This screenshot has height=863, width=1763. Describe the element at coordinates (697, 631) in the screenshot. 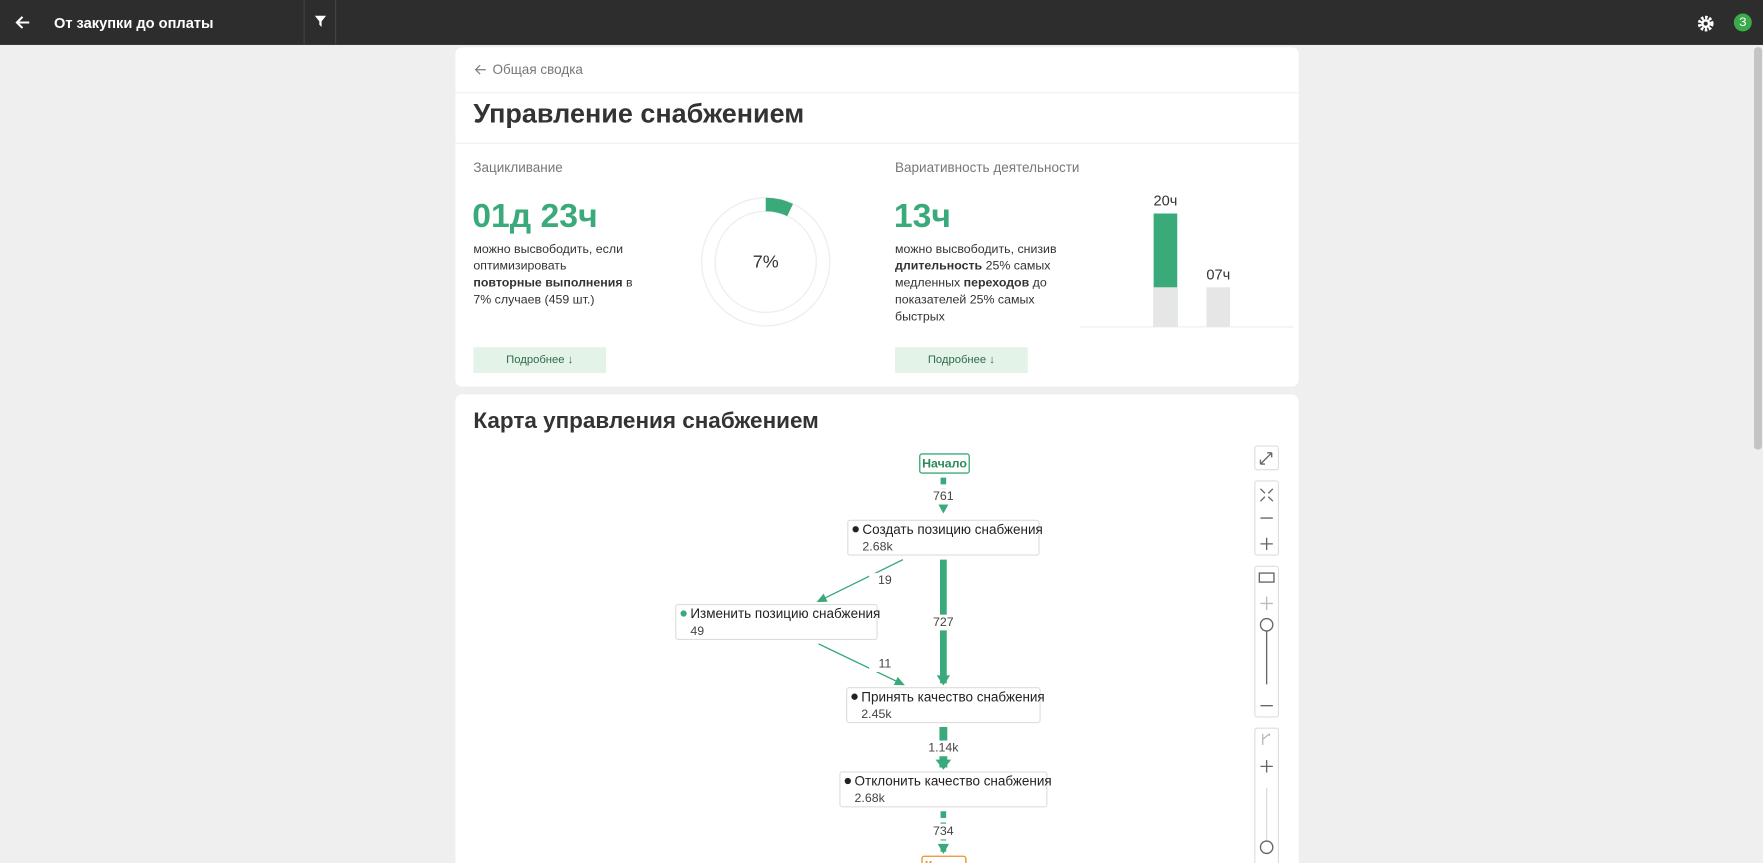

I see `node-count: 49` at that location.